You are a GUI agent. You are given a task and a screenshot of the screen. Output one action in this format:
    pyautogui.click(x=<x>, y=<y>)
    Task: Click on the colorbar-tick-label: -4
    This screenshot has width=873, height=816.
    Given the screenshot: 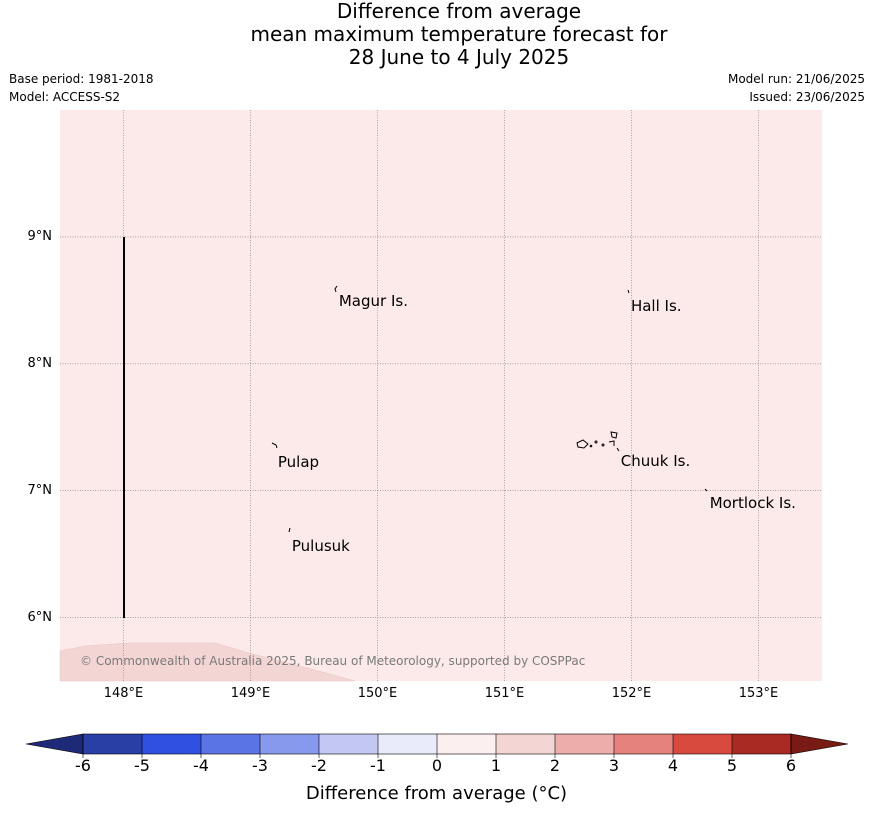 What is the action you would take?
    pyautogui.click(x=201, y=765)
    